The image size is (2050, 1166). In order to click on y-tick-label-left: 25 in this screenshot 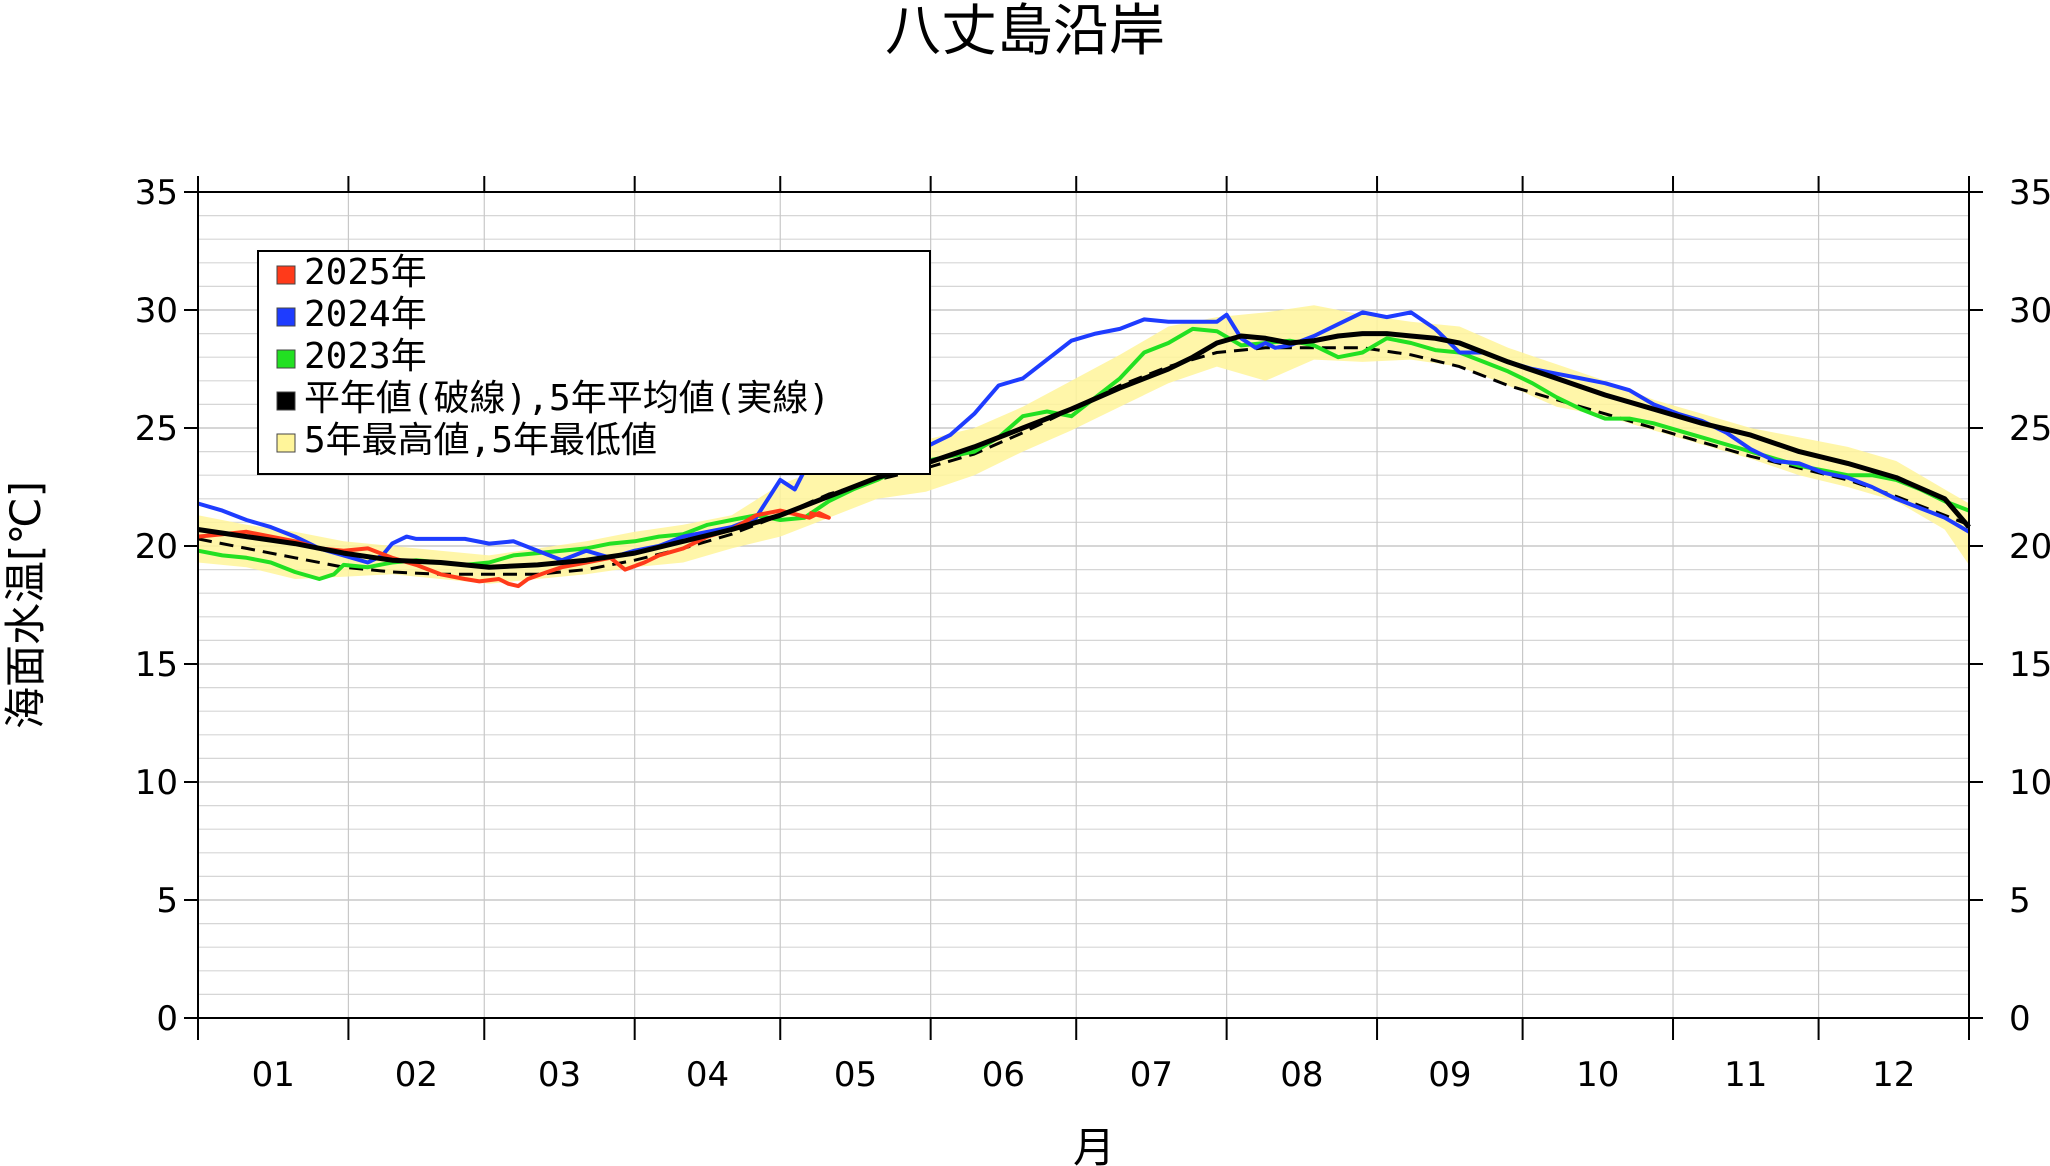, I will do `click(156, 429)`.